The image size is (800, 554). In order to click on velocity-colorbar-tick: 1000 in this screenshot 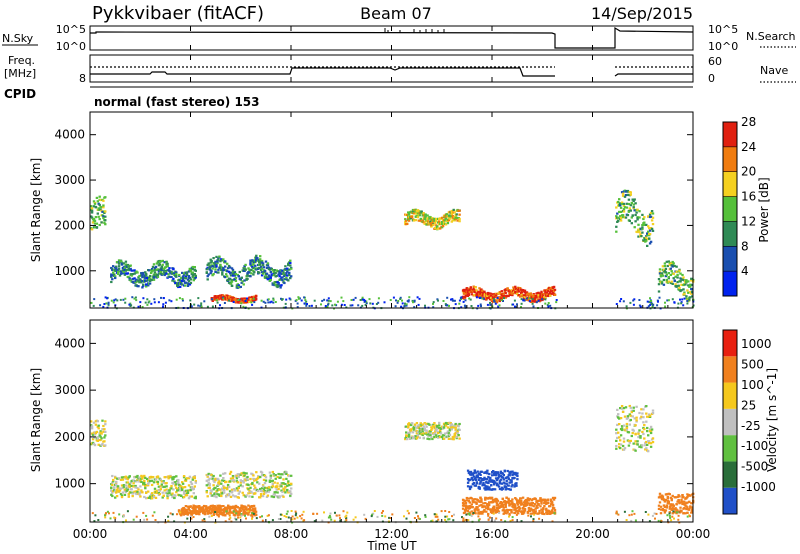, I will do `click(756, 344)`.